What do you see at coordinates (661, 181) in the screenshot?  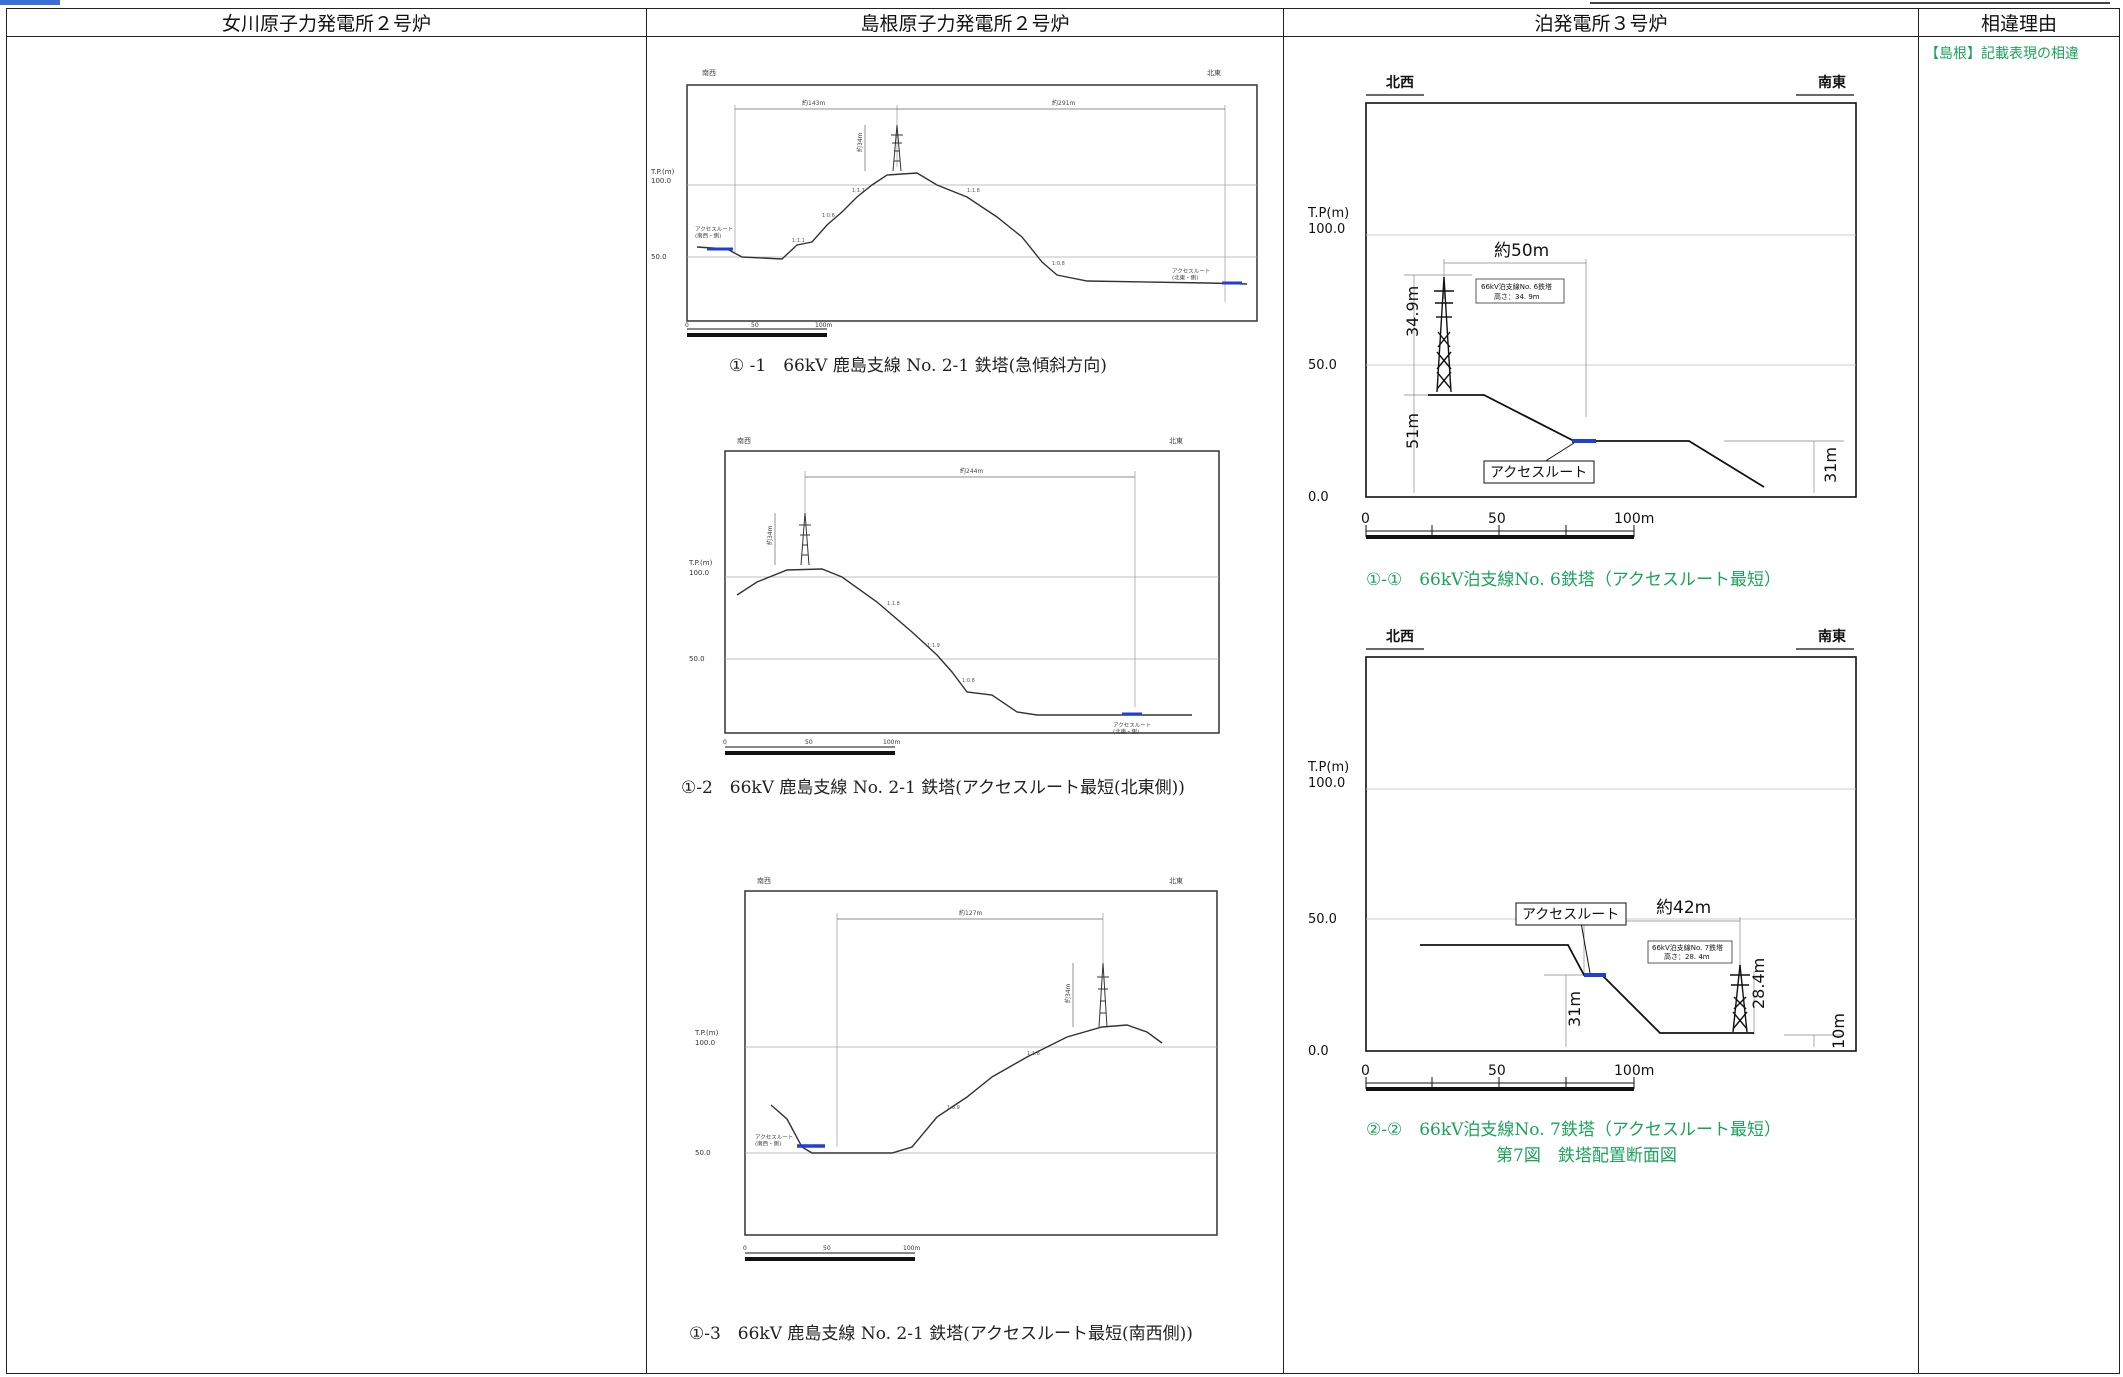 I see `fig1-y100: 100.0` at bounding box center [661, 181].